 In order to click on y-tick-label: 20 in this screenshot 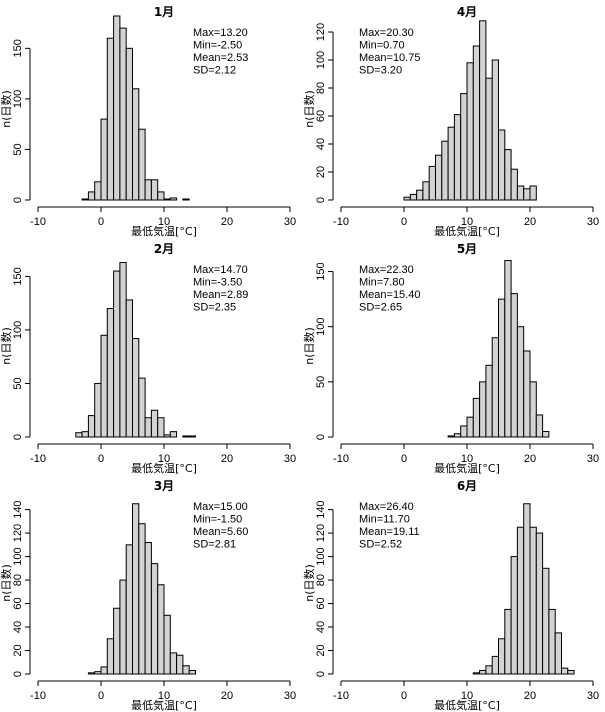, I will do `click(321, 650)`.